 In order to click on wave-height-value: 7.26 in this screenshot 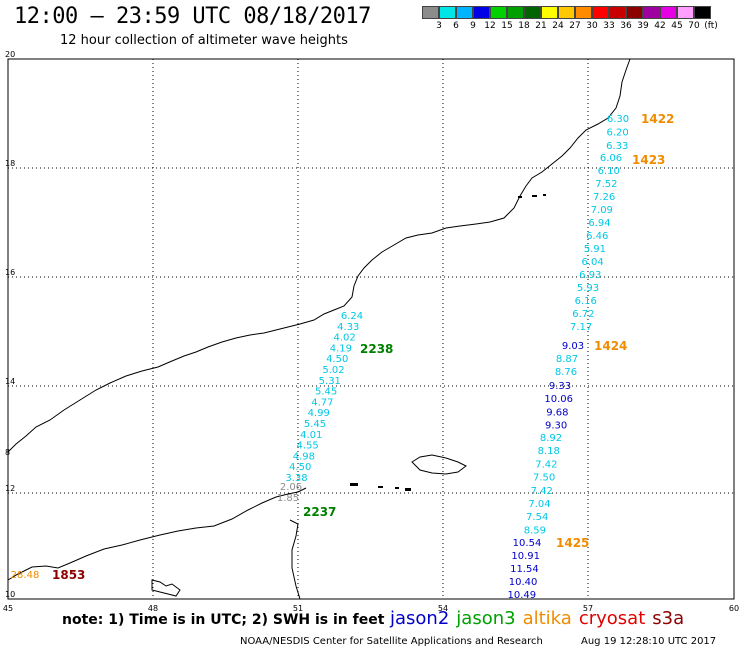, I will do `click(604, 197)`.